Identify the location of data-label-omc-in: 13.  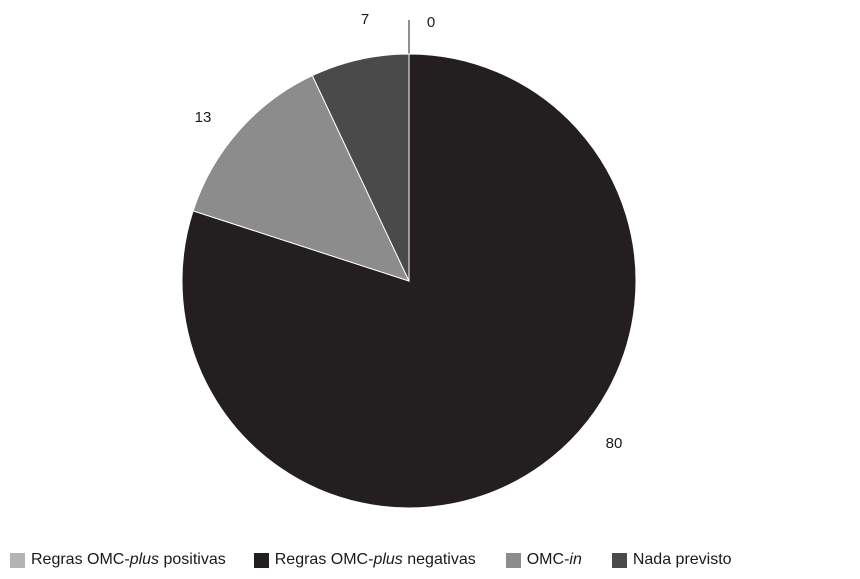
(203, 117).